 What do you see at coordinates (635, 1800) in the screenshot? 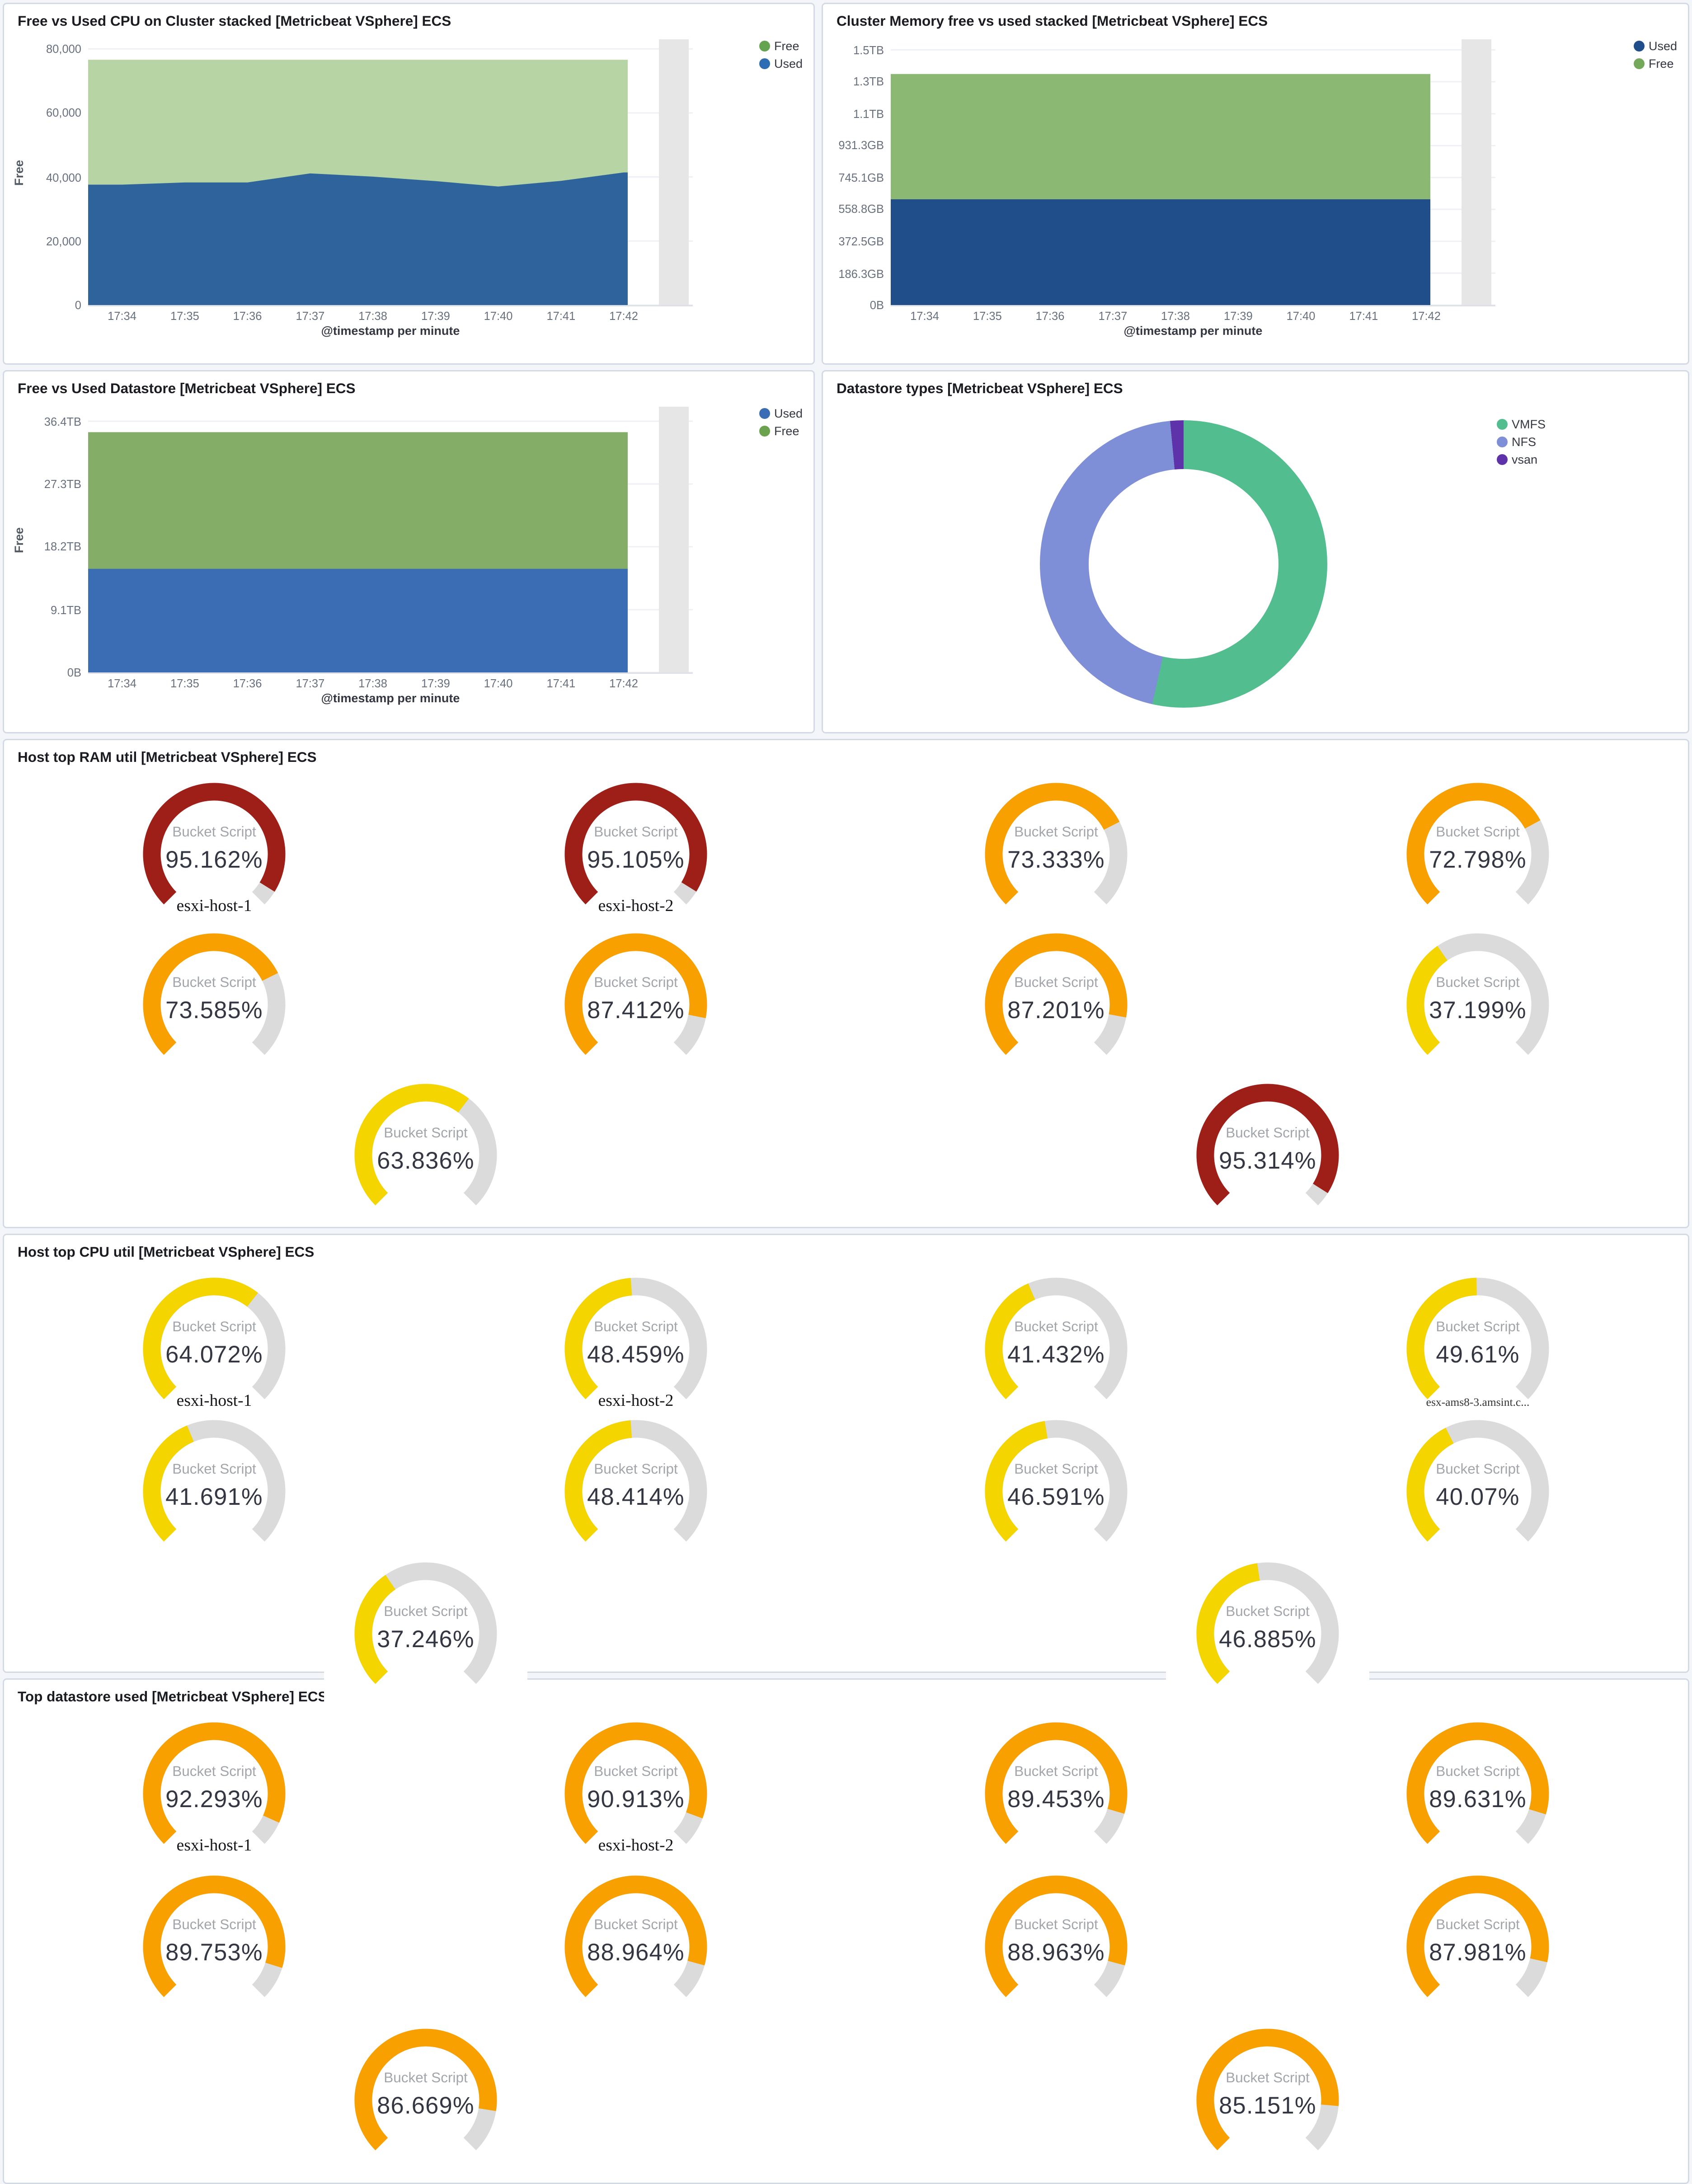
I see `gauge-value: 90.913%` at bounding box center [635, 1800].